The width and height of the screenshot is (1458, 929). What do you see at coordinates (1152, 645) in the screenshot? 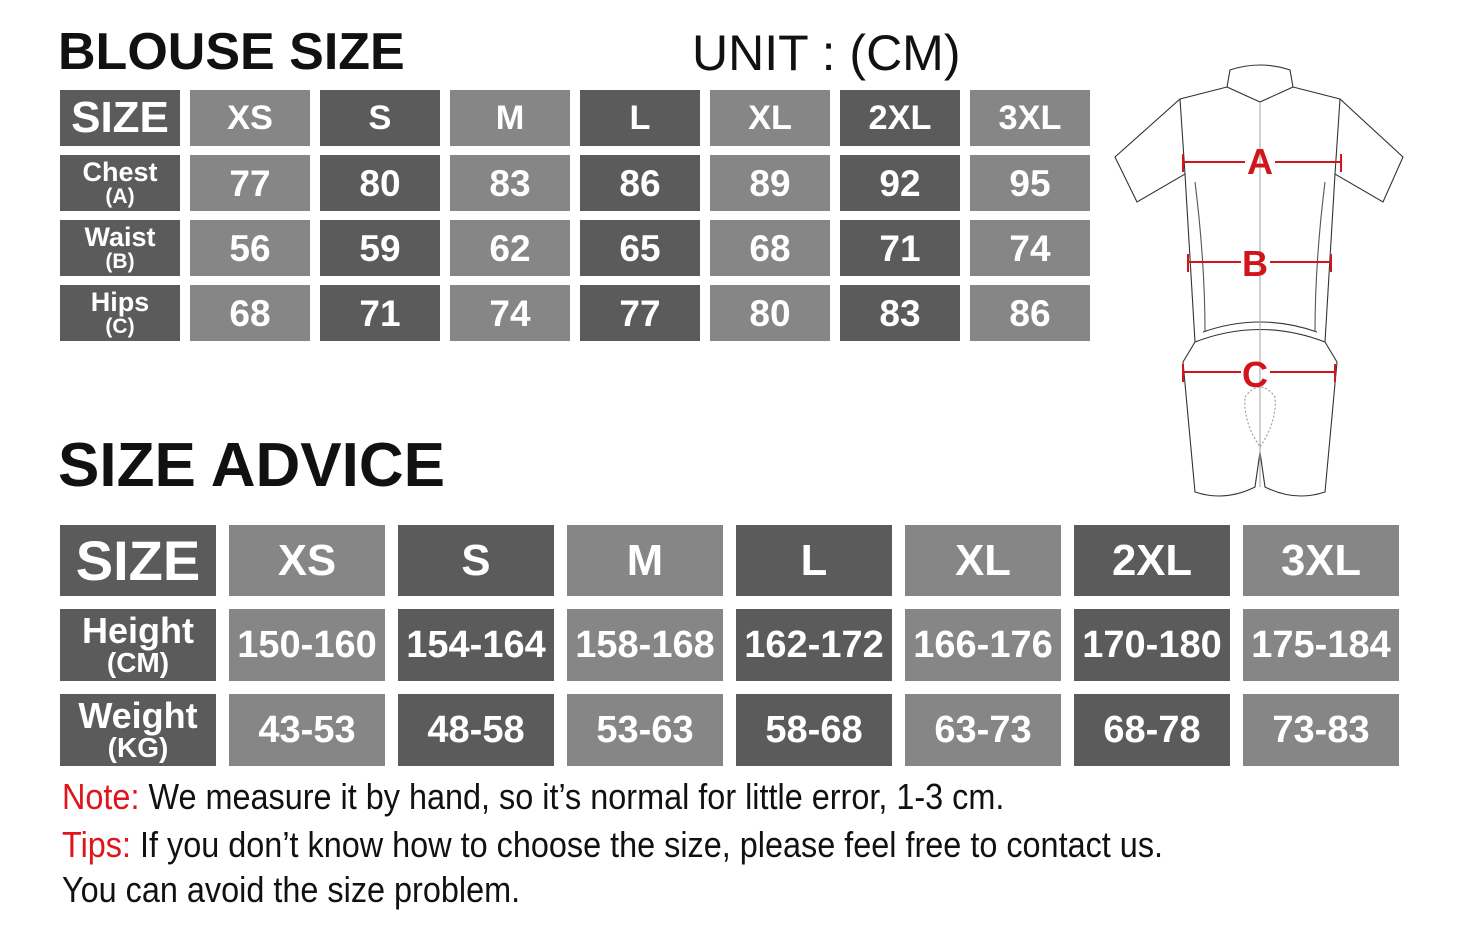
I see `table-cell: 170-180` at bounding box center [1152, 645].